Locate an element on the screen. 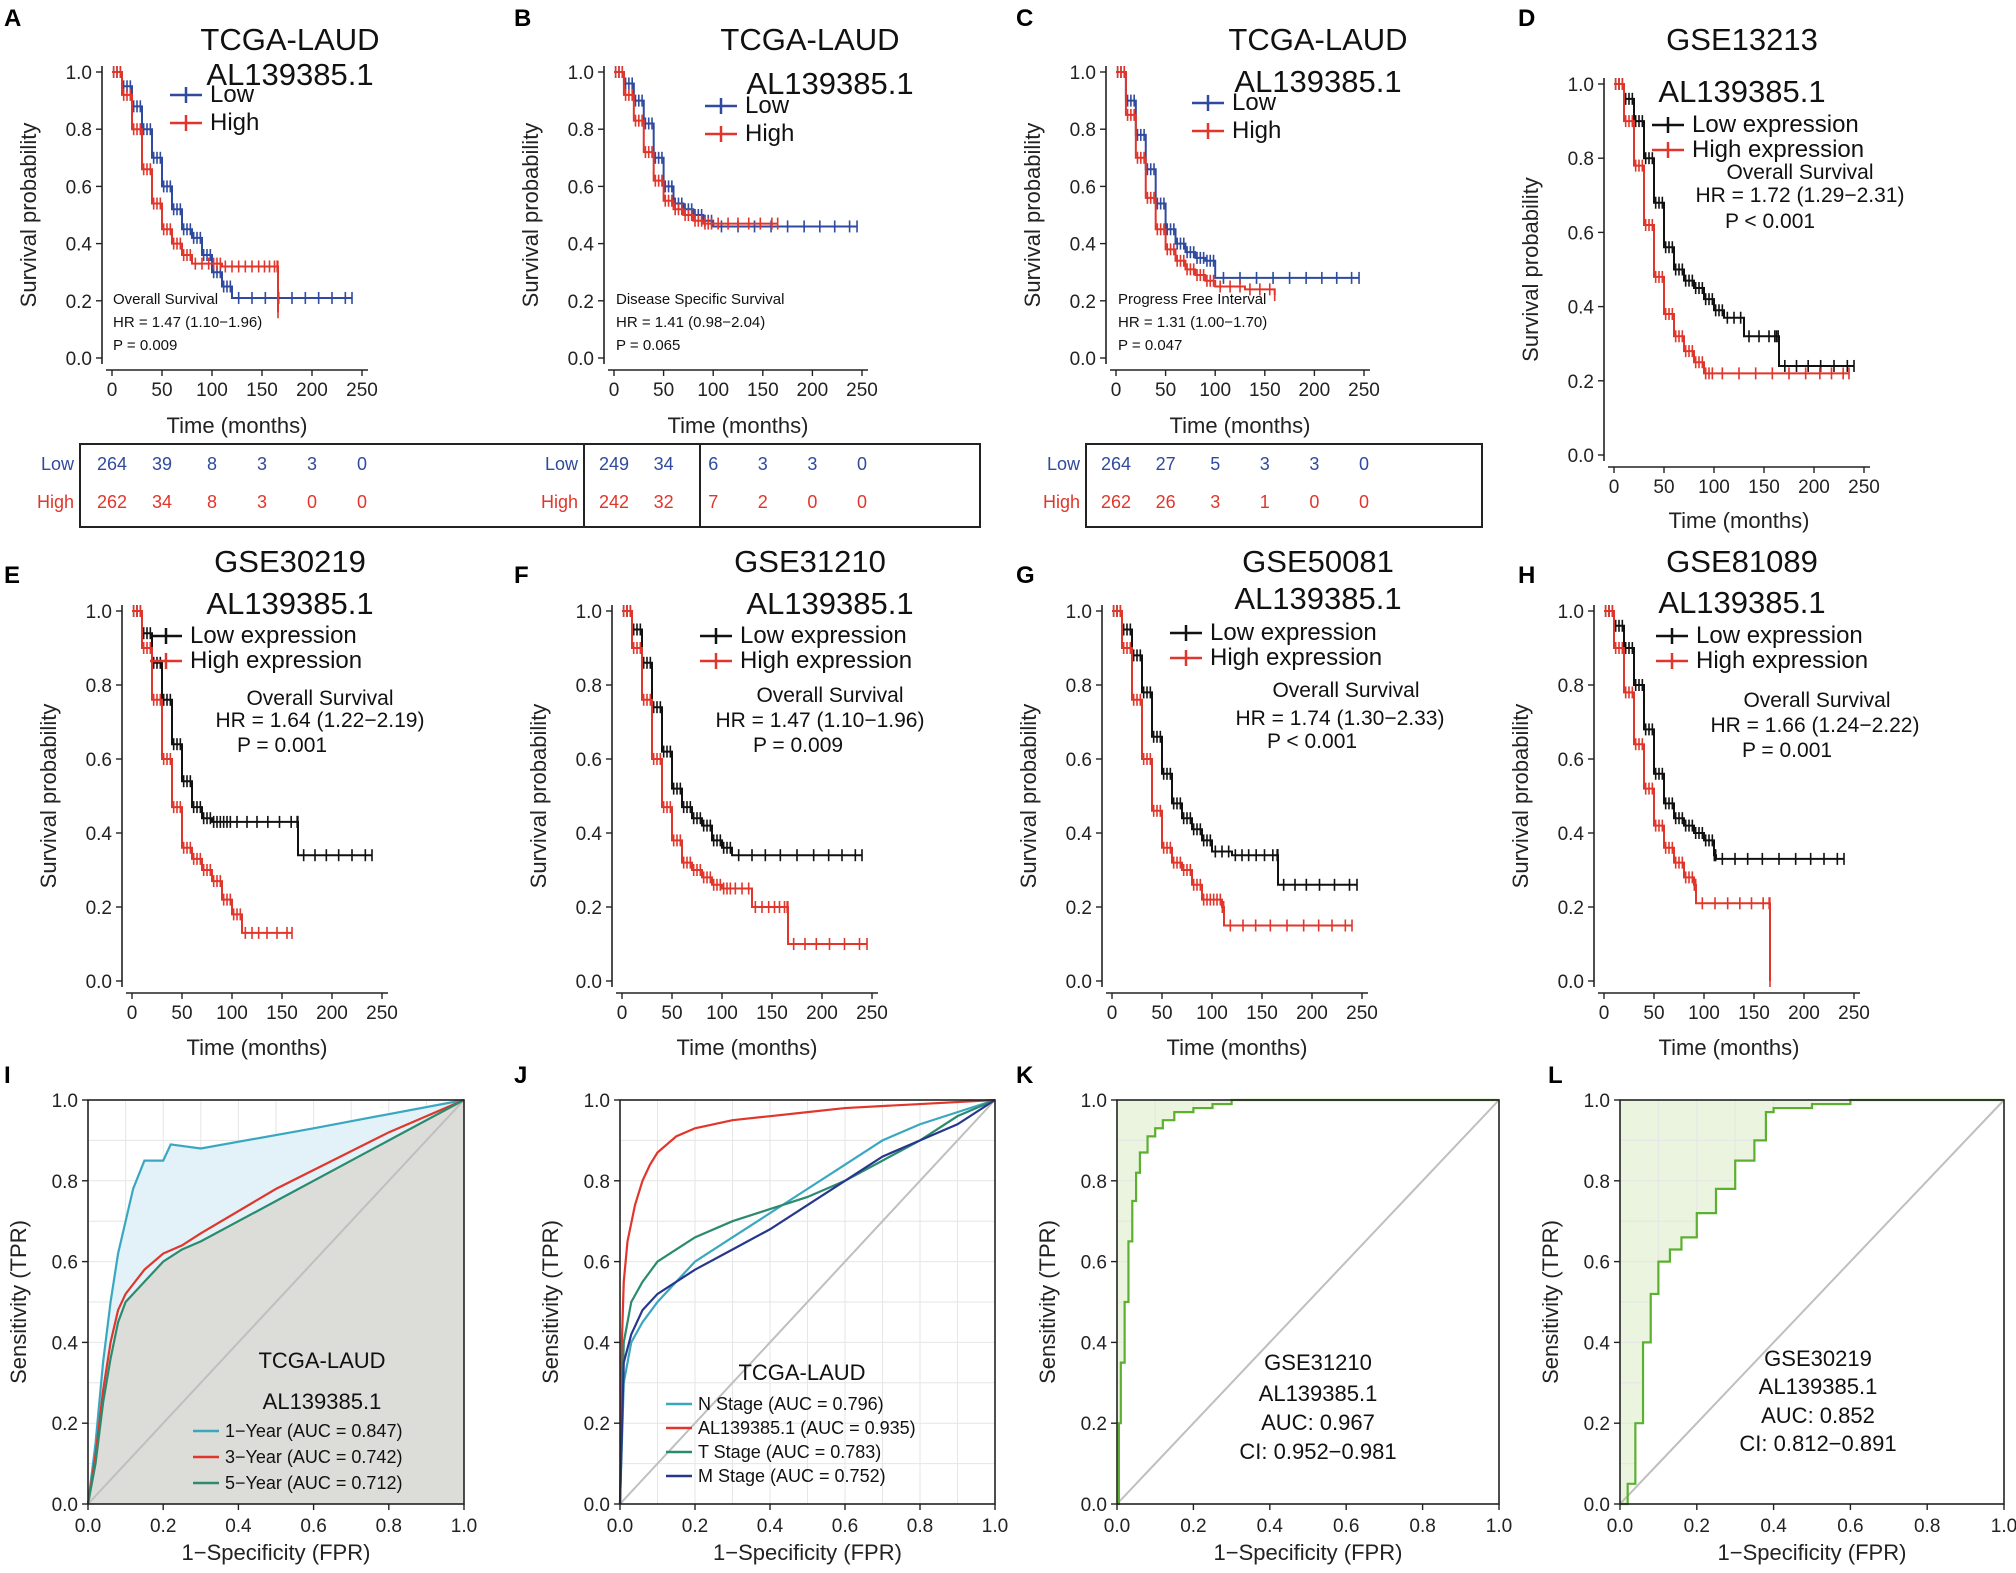 Image resolution: width=2016 pixels, height=1573 pixels. legend-label: N Stage (AUC = 0.796) is located at coordinates (791, 1404).